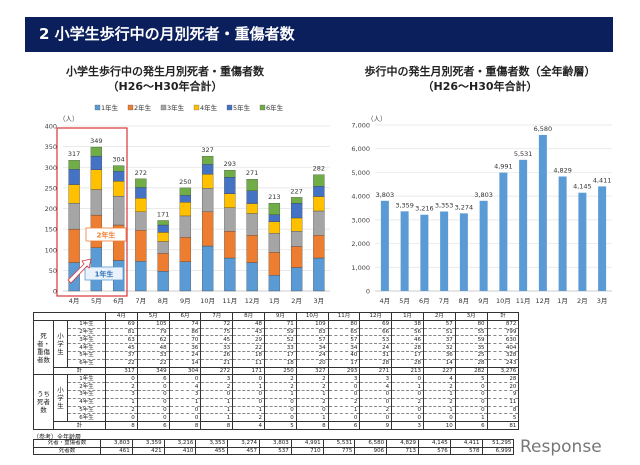  I want to click on table-cell: 6, so click(153, 425).